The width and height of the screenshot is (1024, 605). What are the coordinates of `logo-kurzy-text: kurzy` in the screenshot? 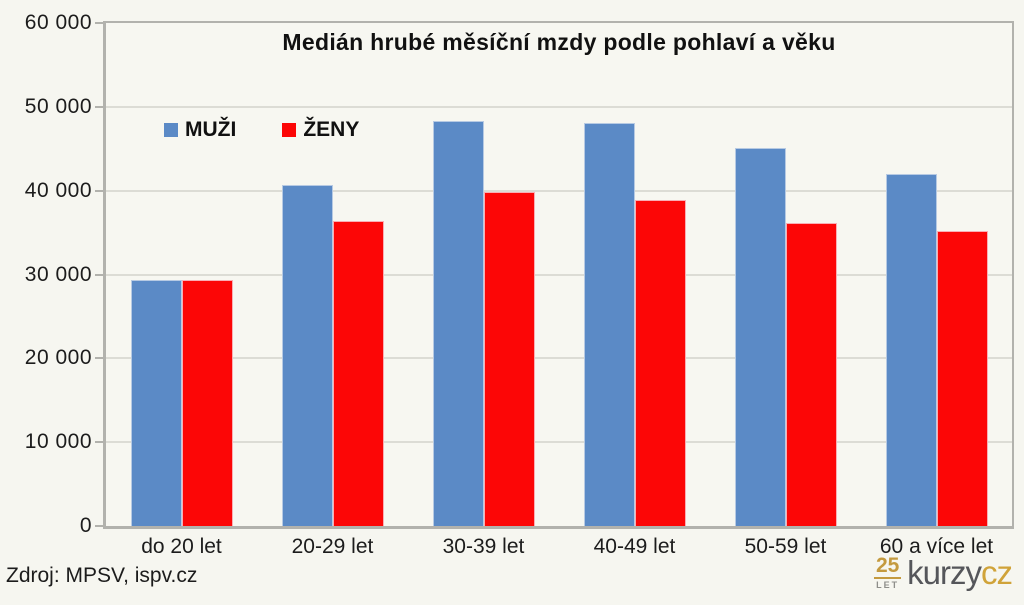 It's located at (944, 572).